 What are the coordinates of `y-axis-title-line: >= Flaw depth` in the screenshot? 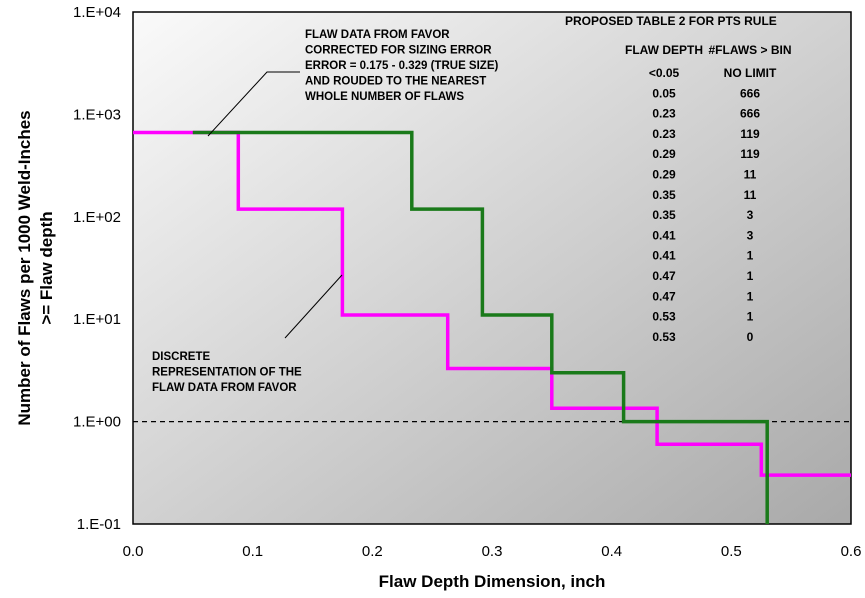 It's located at (46, 267).